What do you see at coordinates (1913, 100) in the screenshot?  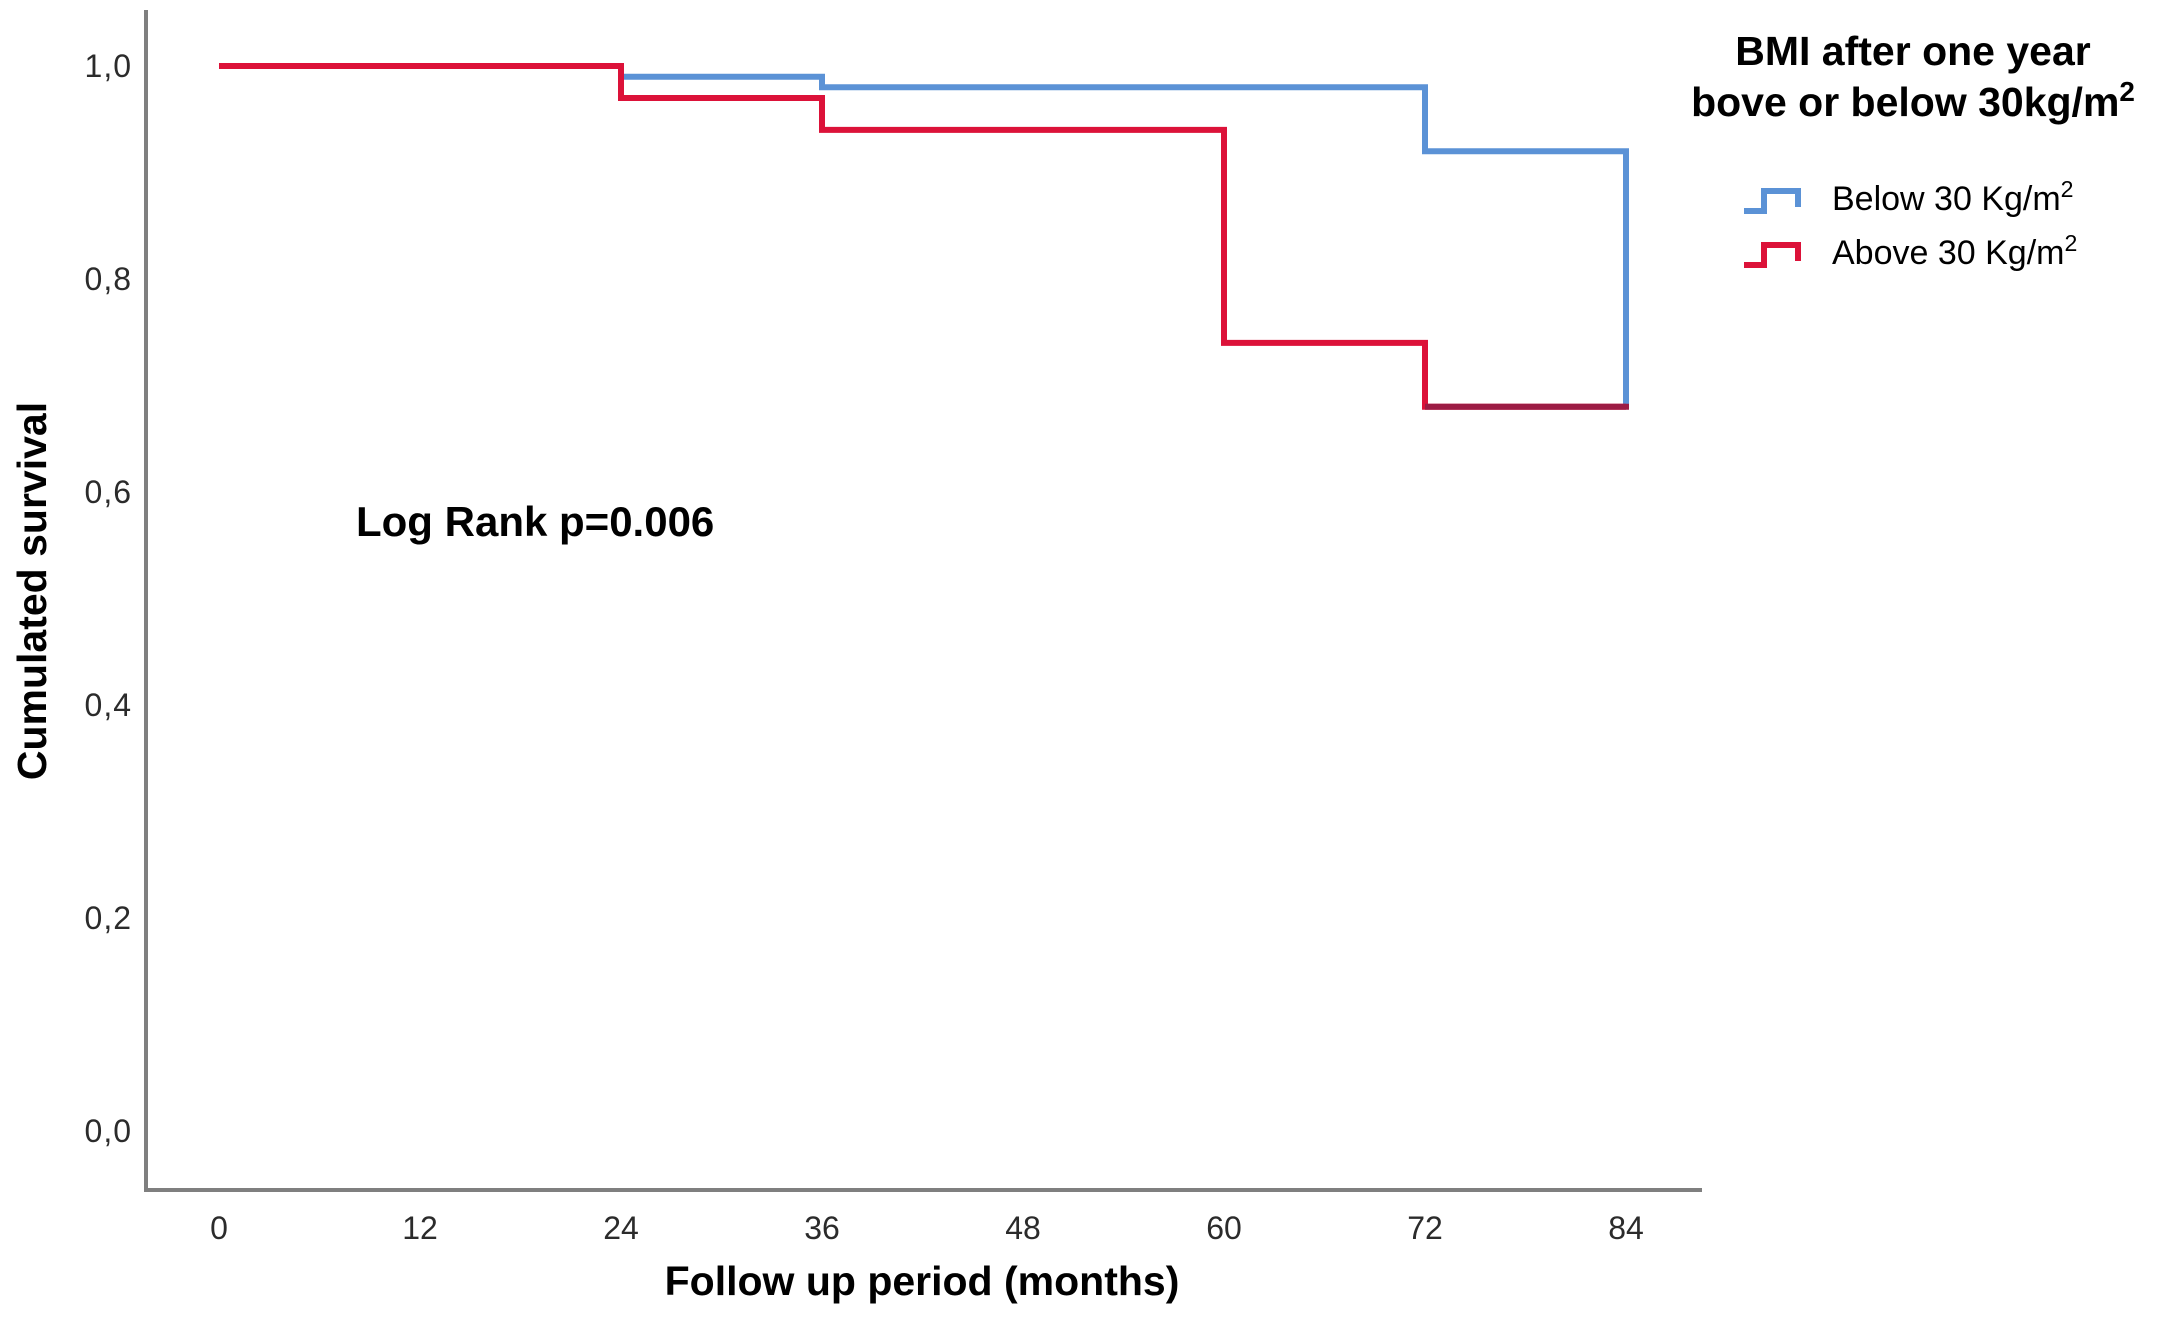 I see `legend-title-line2: bove or below 30kg/m2` at bounding box center [1913, 100].